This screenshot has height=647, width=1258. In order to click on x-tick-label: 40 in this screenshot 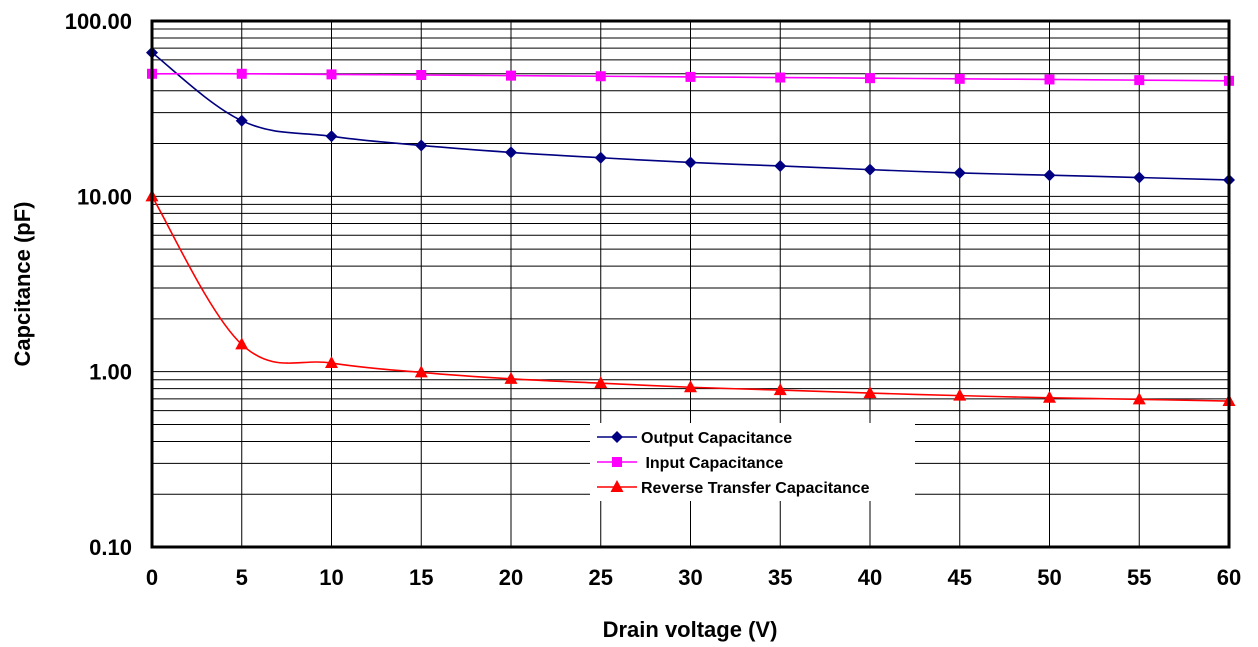, I will do `click(870, 577)`.